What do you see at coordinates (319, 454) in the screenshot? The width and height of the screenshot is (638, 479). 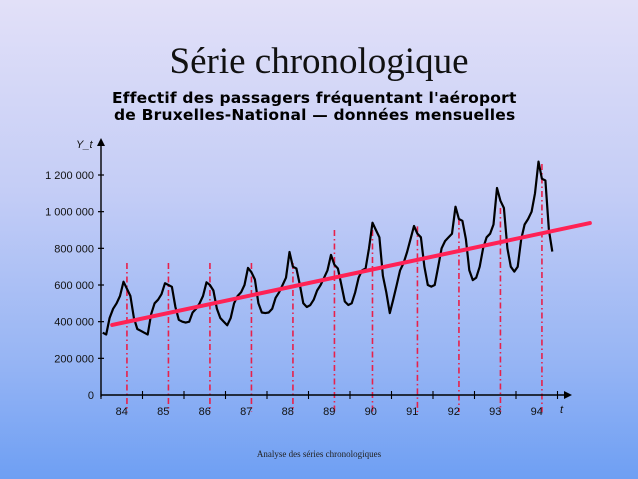 I see `slide-footer: Analyse des séries chronologiques` at bounding box center [319, 454].